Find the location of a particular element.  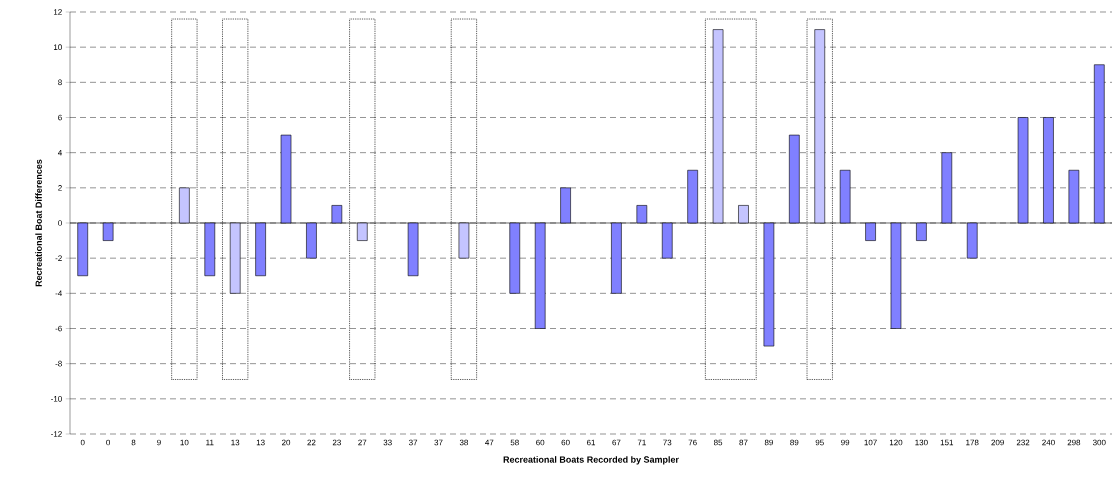

x-axis-title: Recreational Boats Recorded by Sampler is located at coordinates (591, 460).